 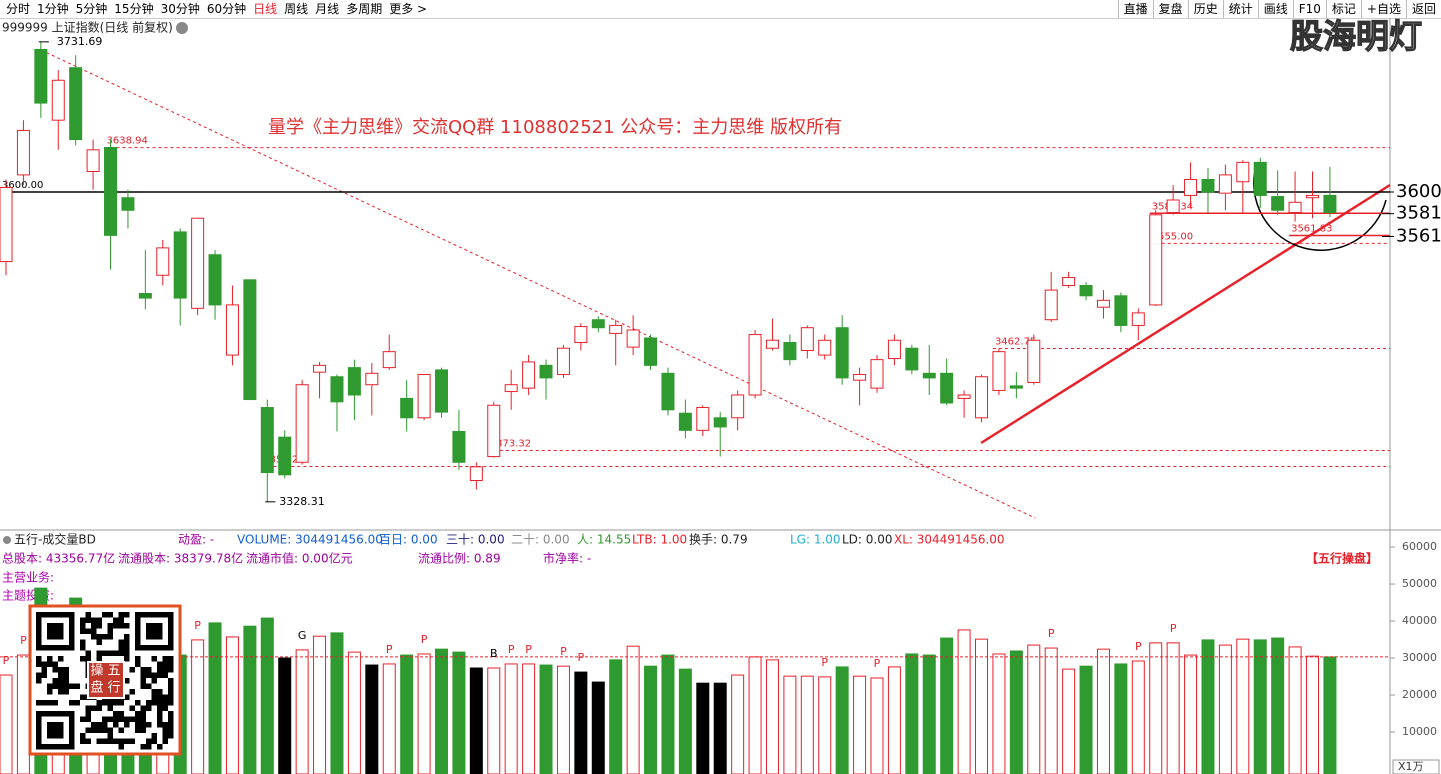 What do you see at coordinates (134, 9) in the screenshot?
I see `period-tab: 15分钟` at bounding box center [134, 9].